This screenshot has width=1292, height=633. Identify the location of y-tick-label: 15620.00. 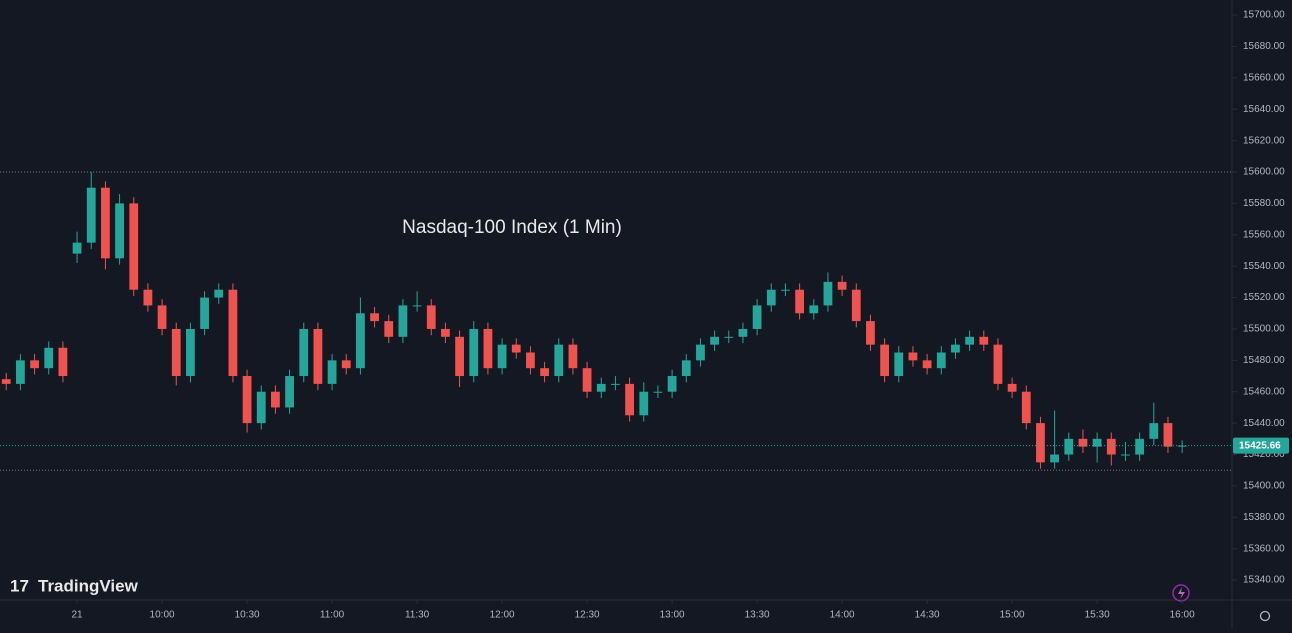
(1264, 140).